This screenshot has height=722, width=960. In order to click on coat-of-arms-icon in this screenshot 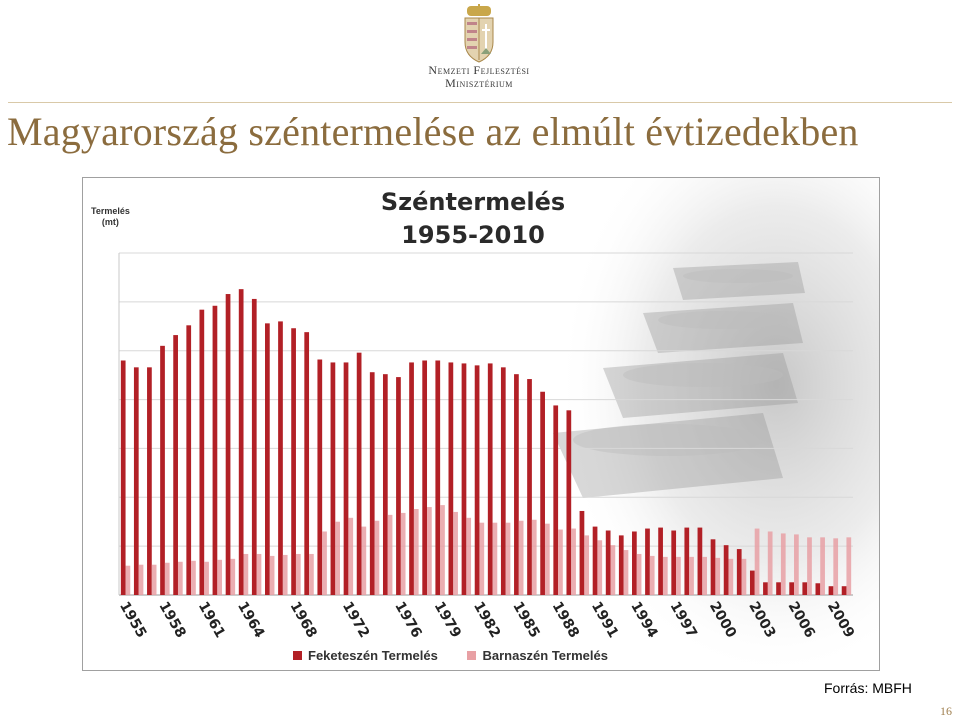, I will do `click(479, 33)`.